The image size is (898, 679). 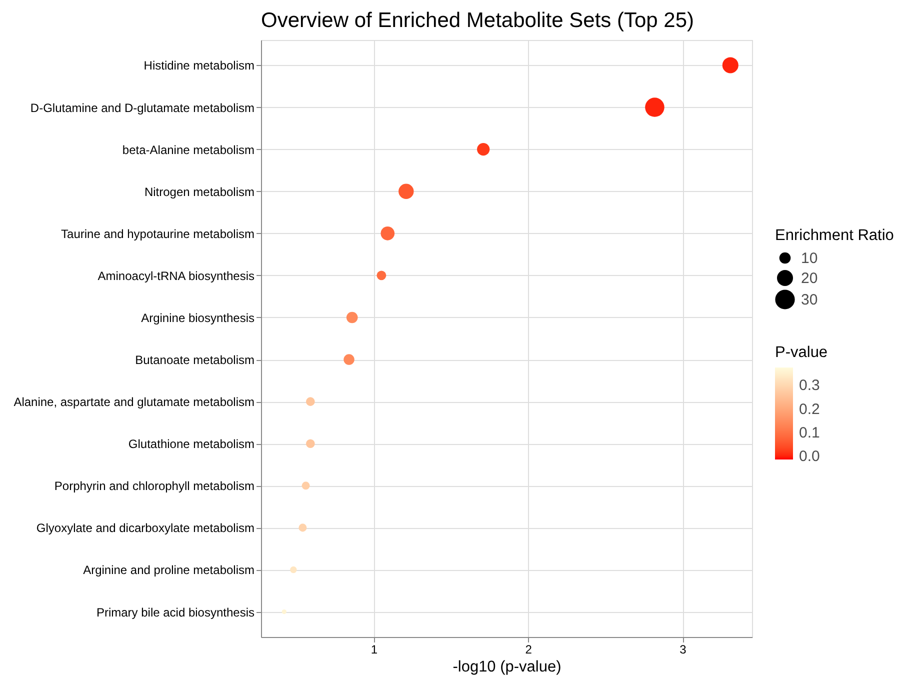 What do you see at coordinates (142, 107) in the screenshot?
I see `y-tick-label: D-Glutamine and D-glutamate metabolism` at bounding box center [142, 107].